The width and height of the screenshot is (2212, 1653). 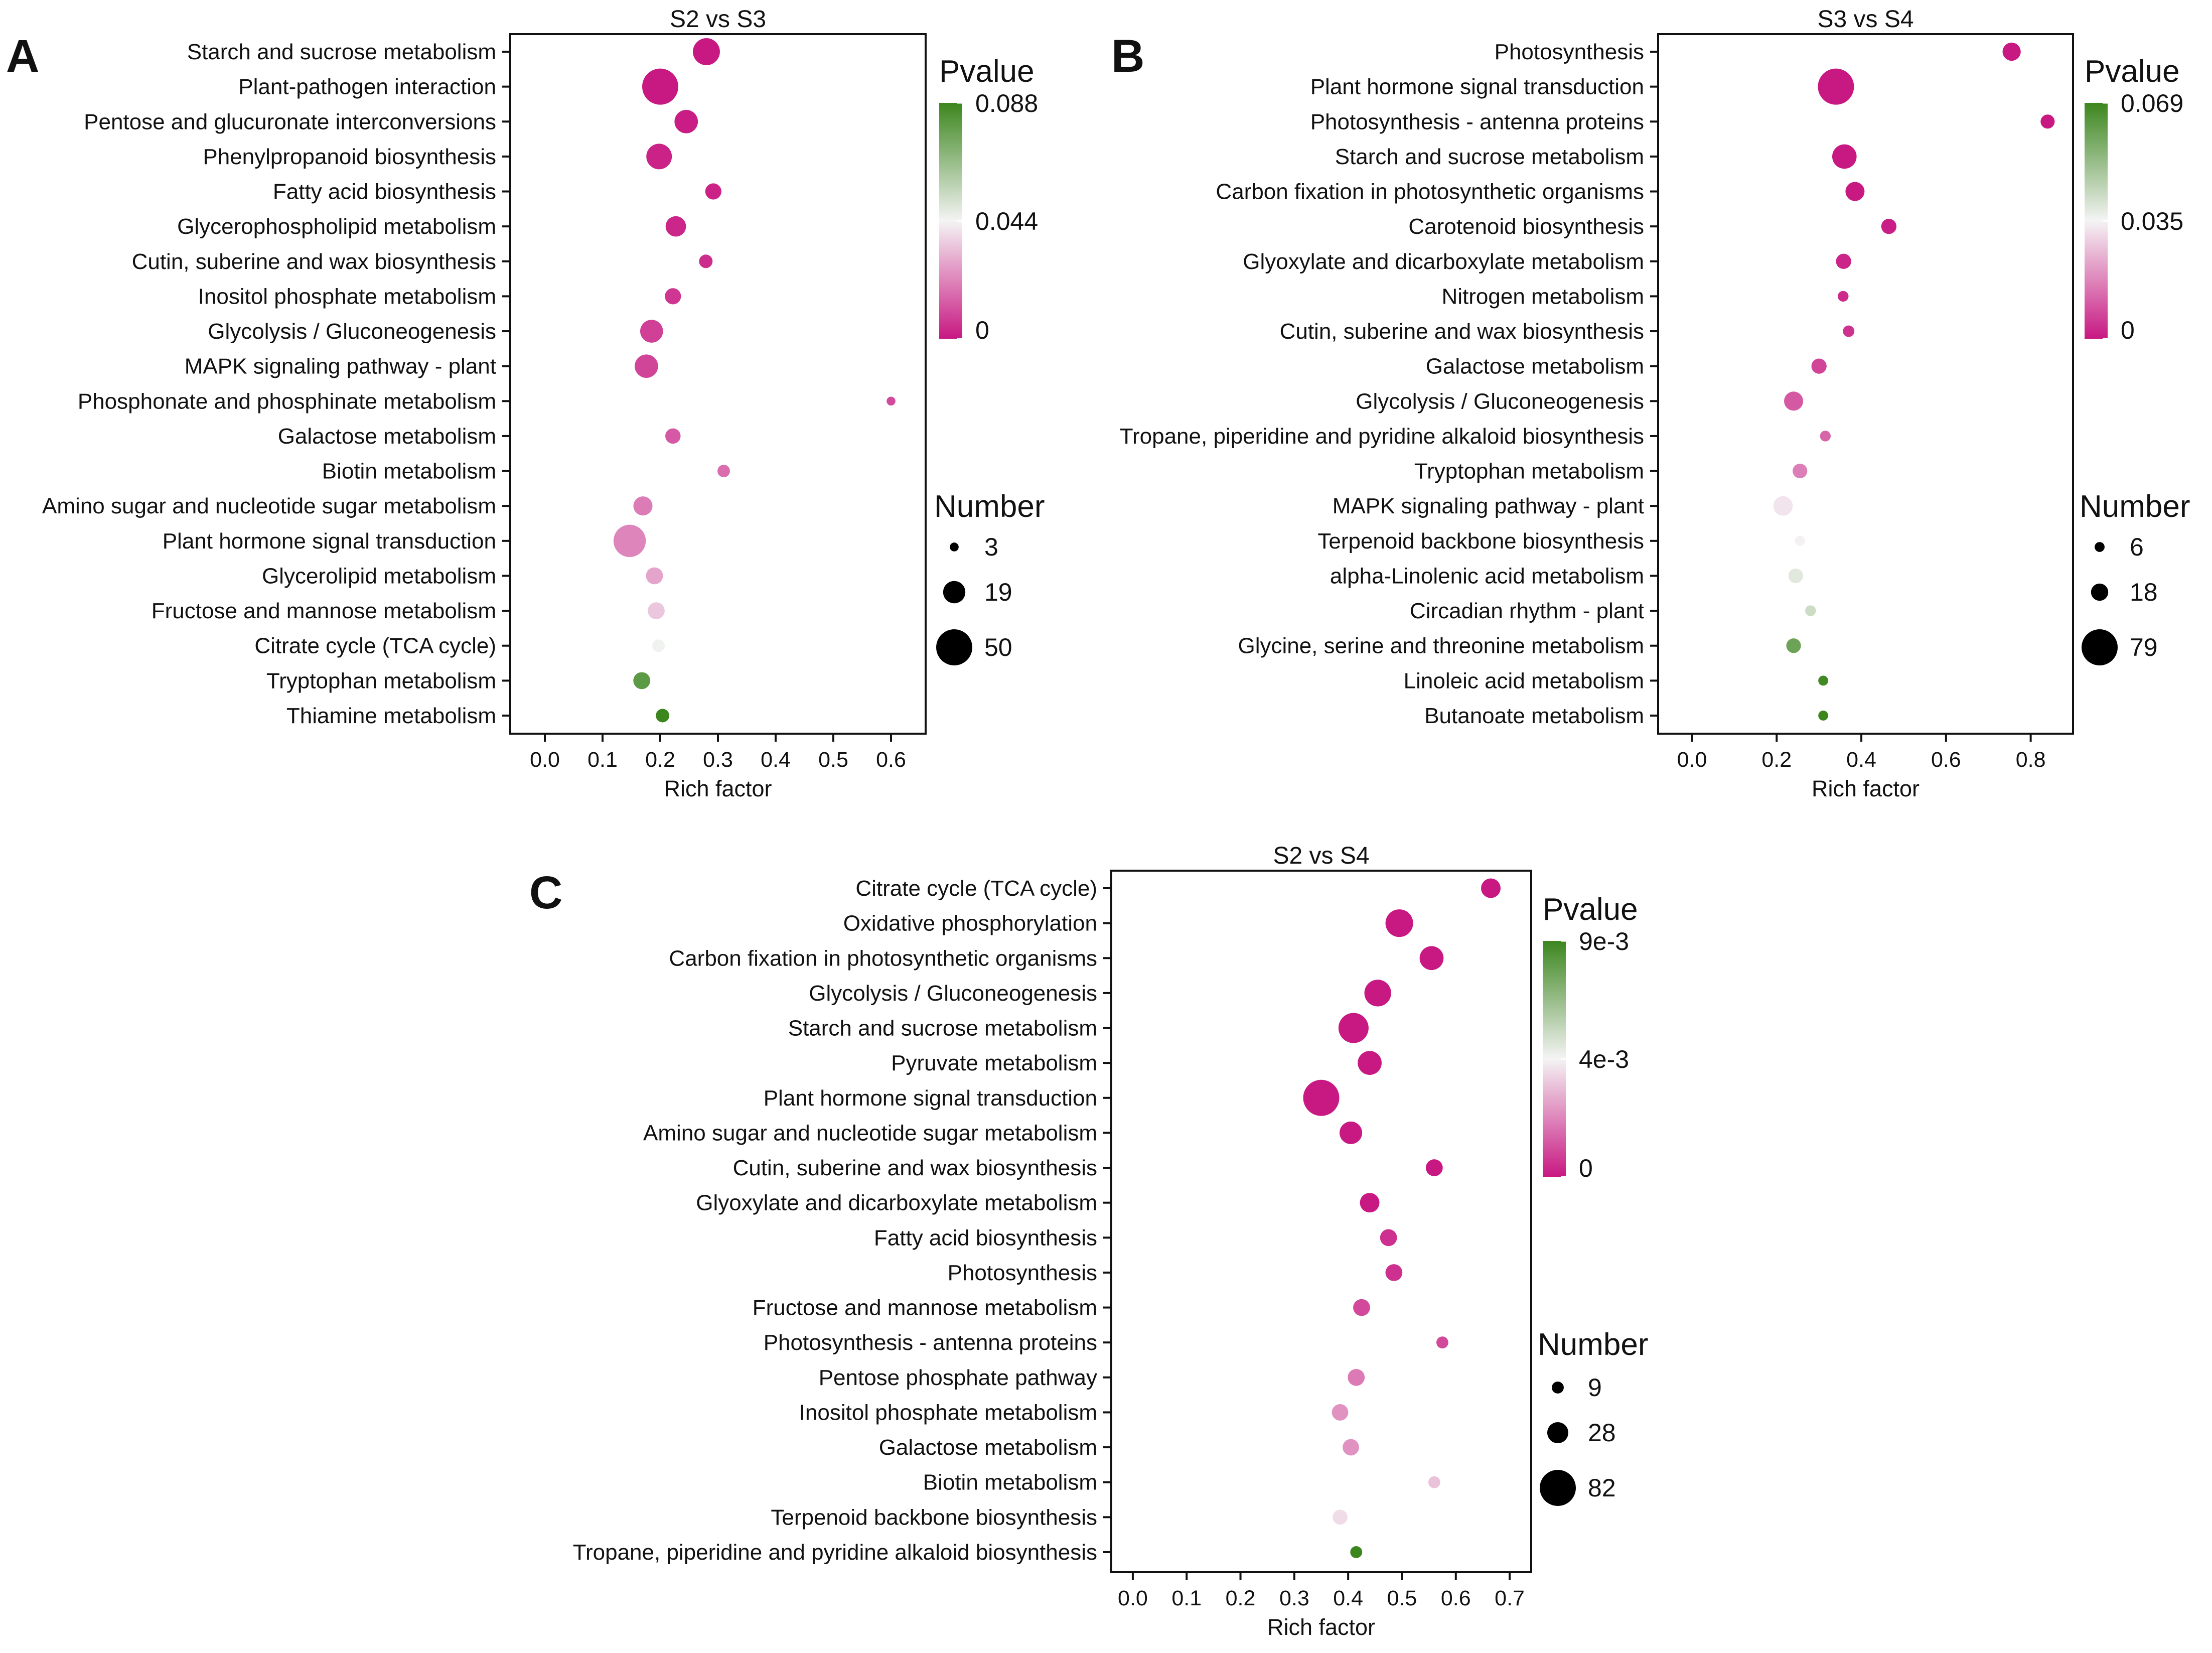 What do you see at coordinates (1604, 941) in the screenshot?
I see `pvalue-legend-label: 9e-3` at bounding box center [1604, 941].